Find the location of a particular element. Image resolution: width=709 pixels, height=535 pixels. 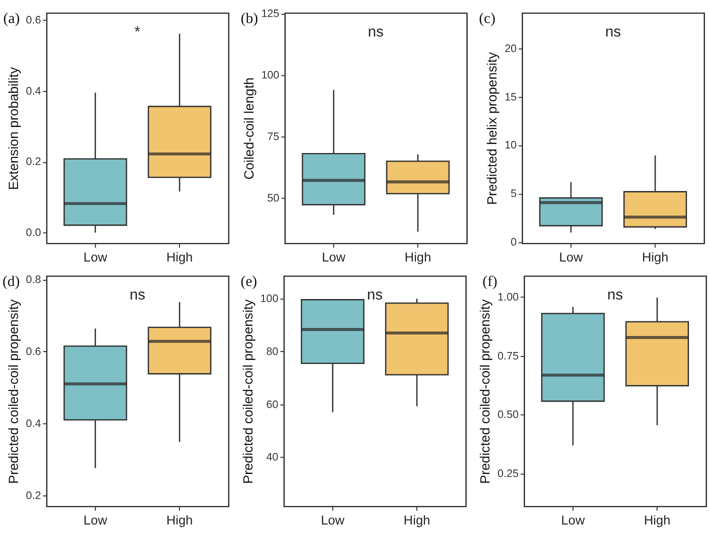

y-tick-label: 10 is located at coordinates (510, 146).